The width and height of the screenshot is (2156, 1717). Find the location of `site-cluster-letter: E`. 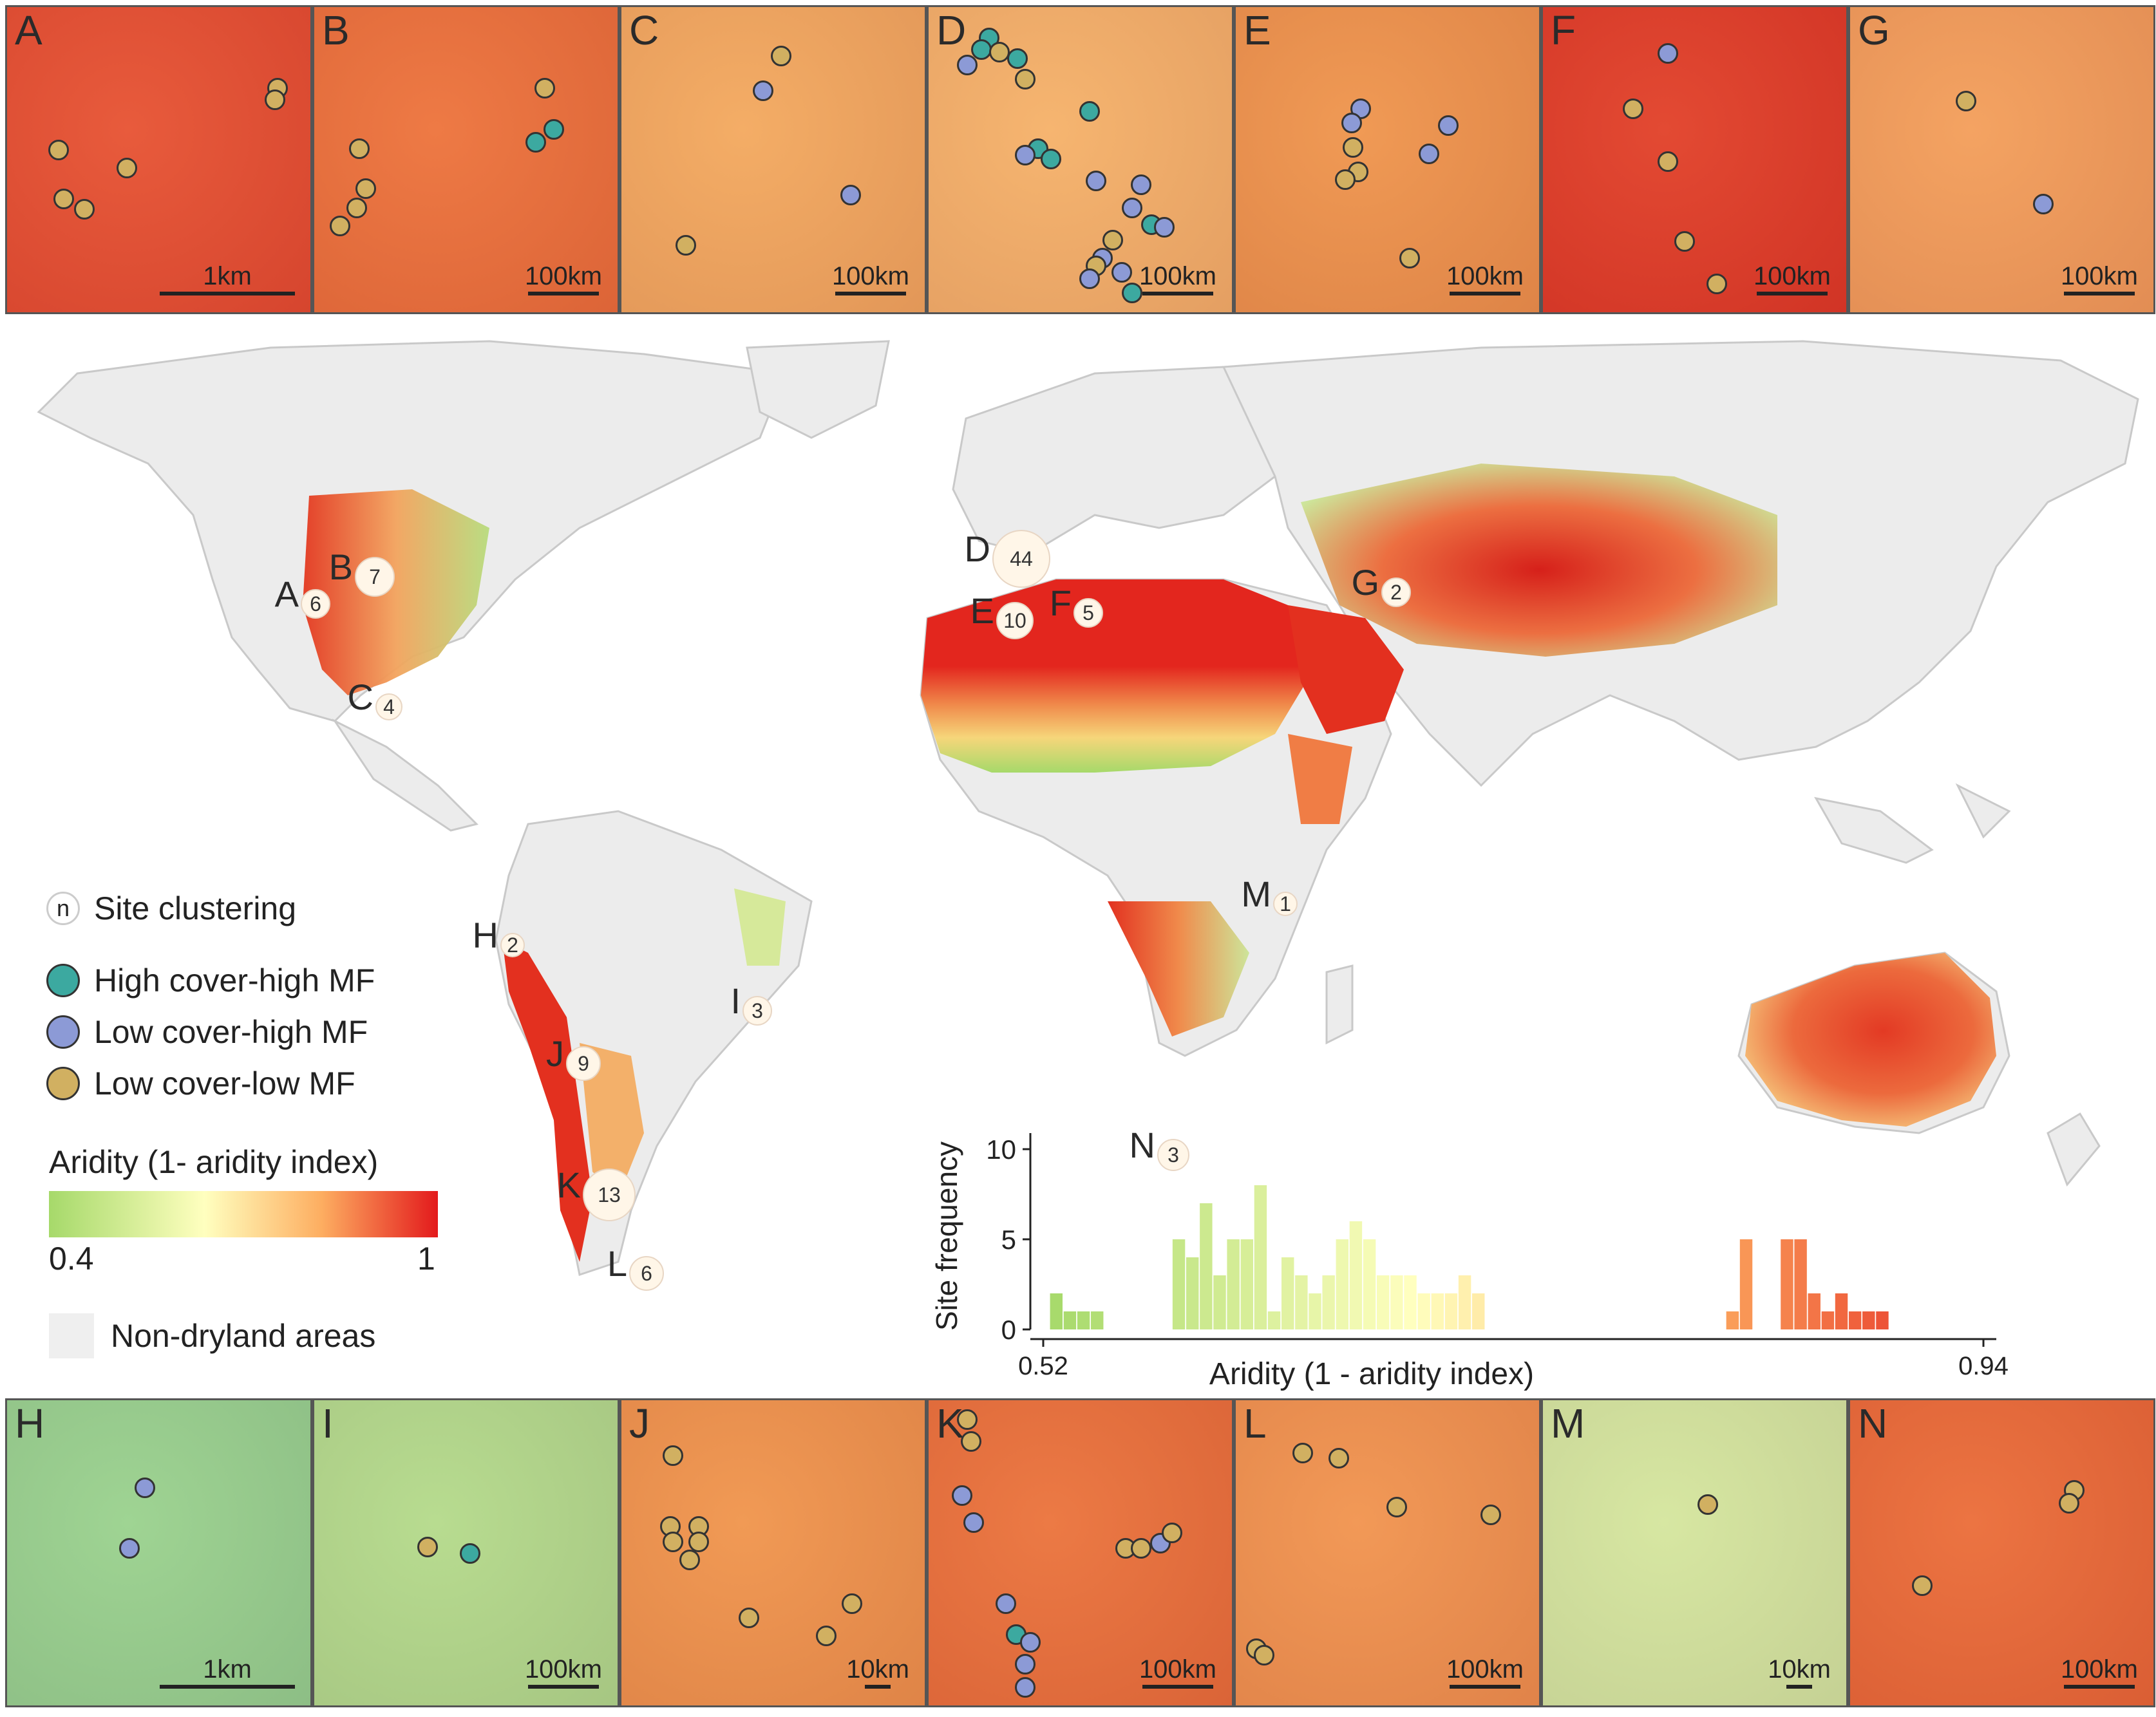

site-cluster-letter: E is located at coordinates (982, 610).